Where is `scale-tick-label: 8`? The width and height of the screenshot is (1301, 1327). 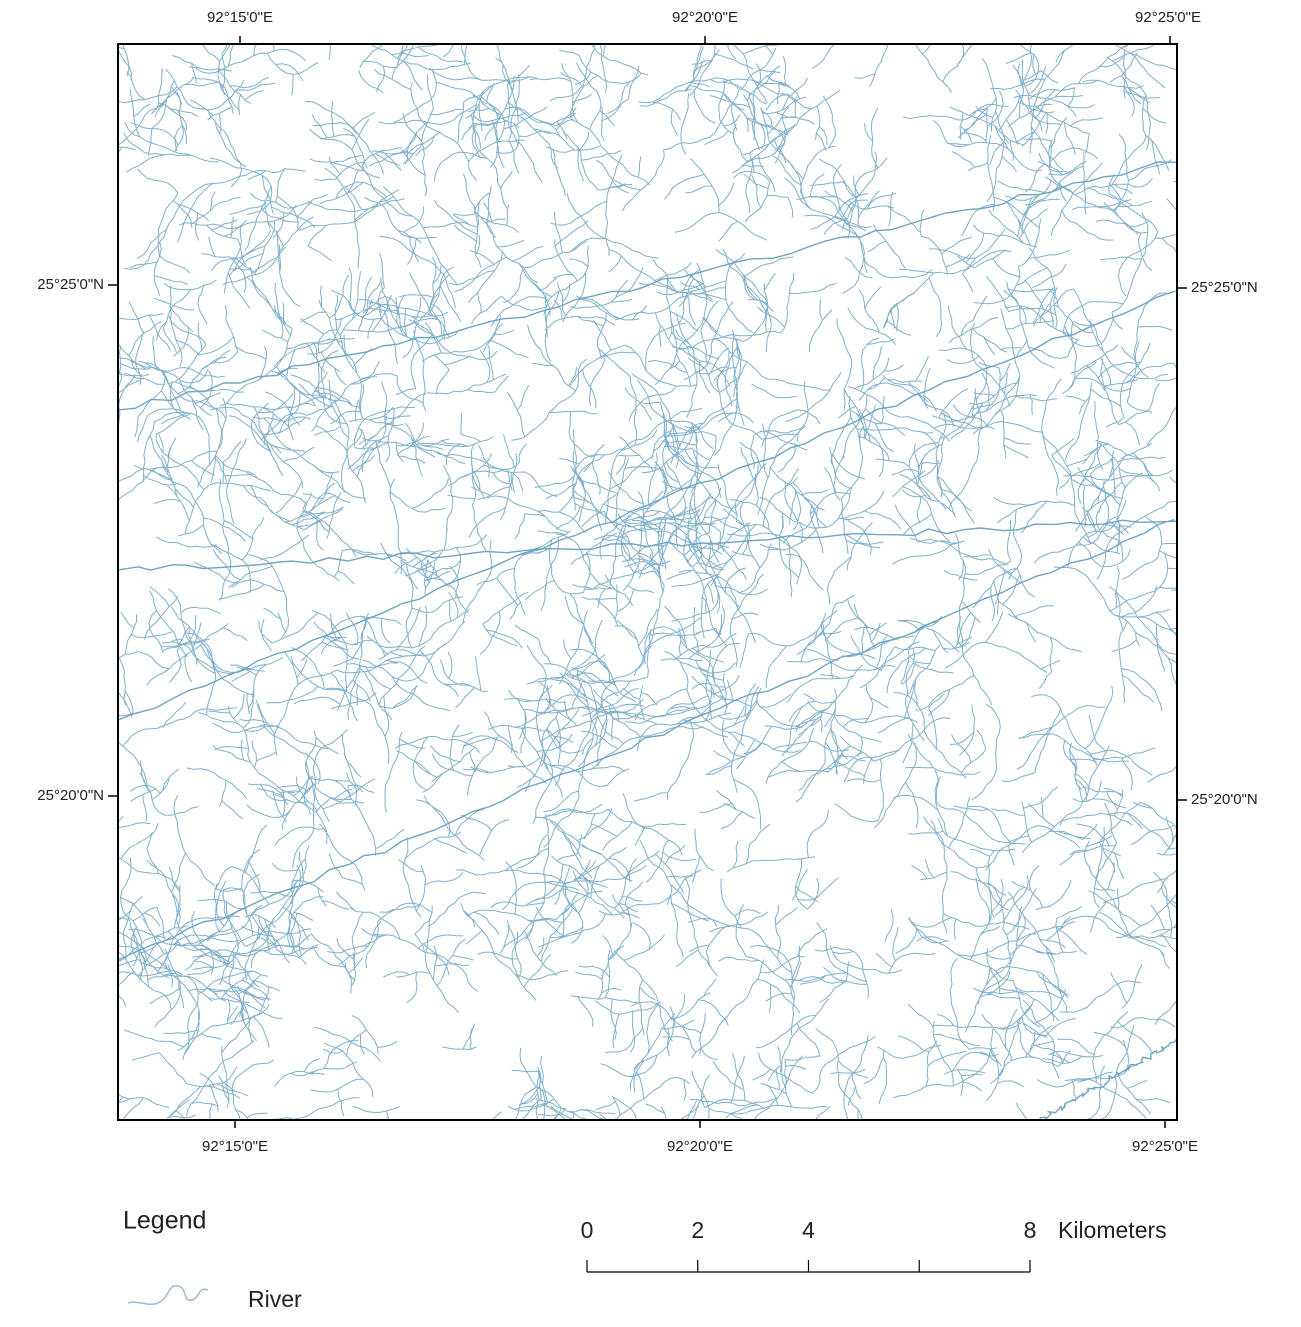 scale-tick-label: 8 is located at coordinates (1030, 1230).